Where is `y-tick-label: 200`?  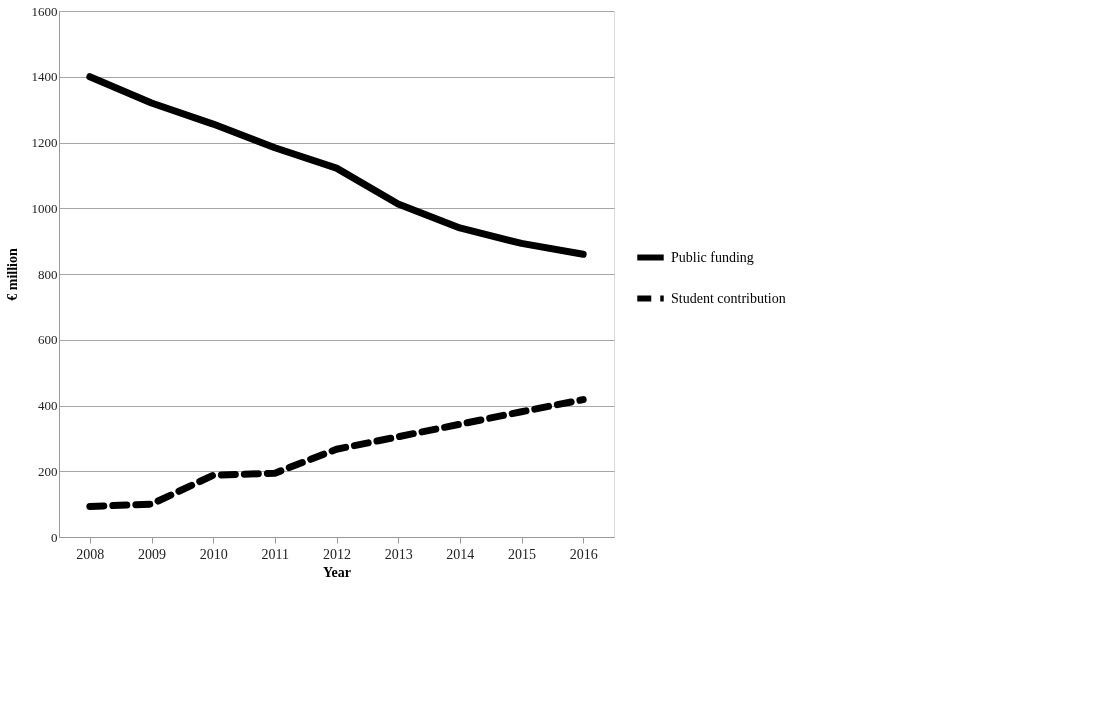 y-tick-label: 200 is located at coordinates (48, 471).